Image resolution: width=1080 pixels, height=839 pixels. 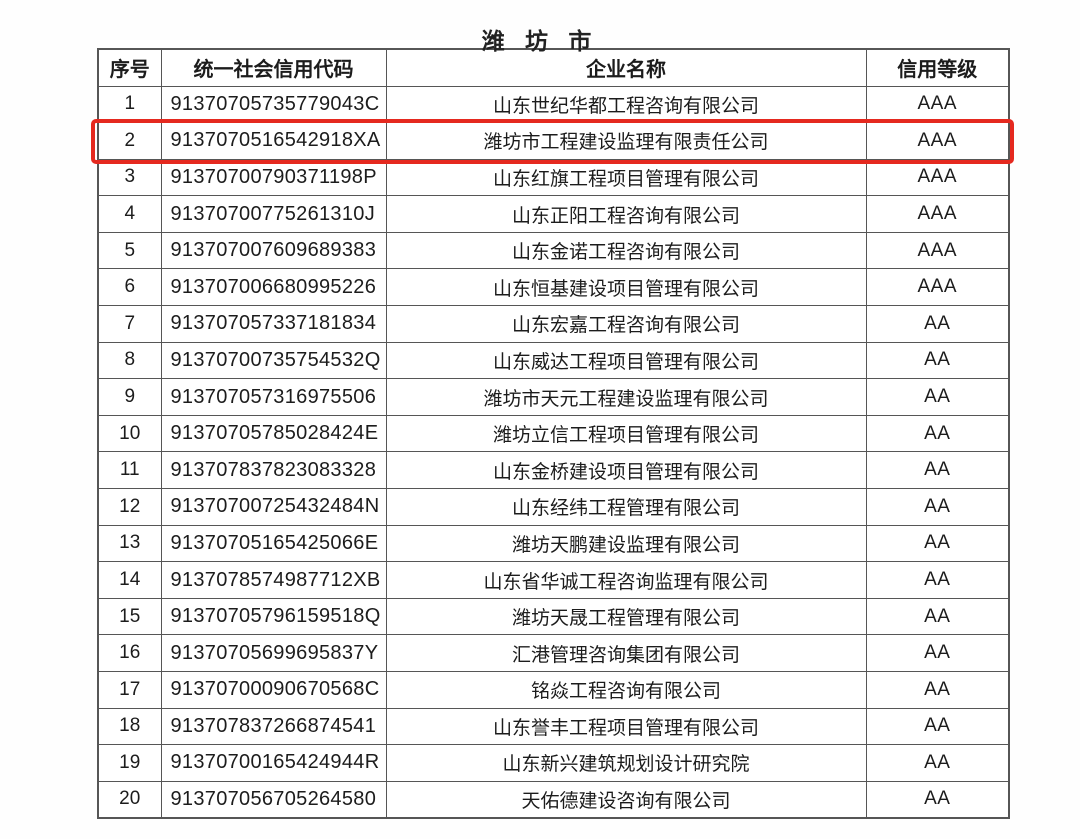 What do you see at coordinates (626, 141) in the screenshot?
I see `company-name: 潍坊市工程建设监理有限责任公司` at bounding box center [626, 141].